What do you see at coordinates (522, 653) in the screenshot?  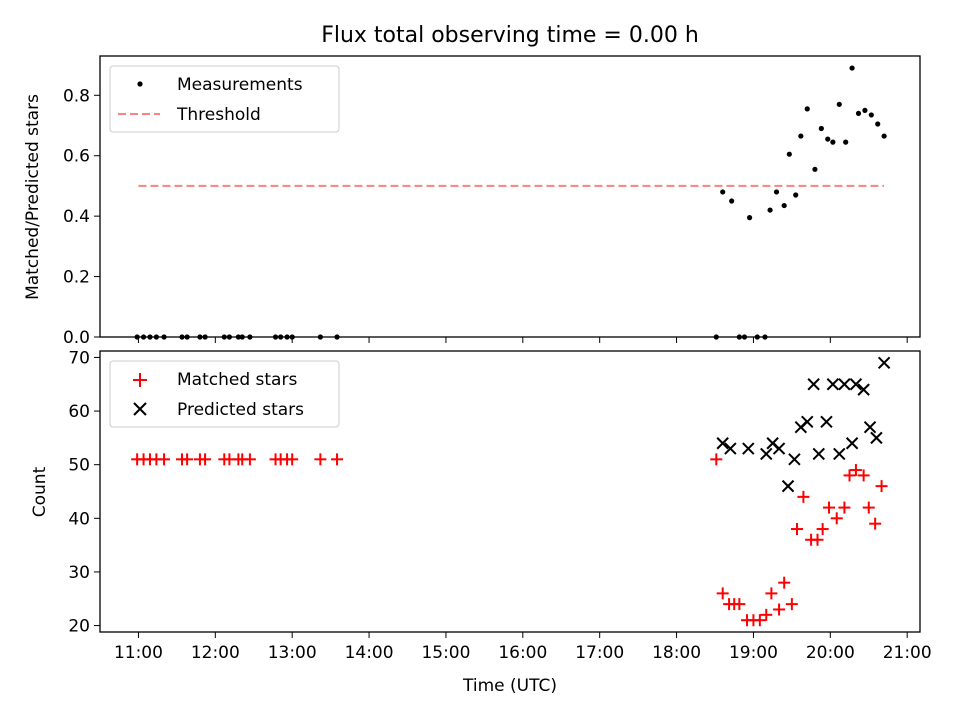 I see `bottom-xtick-label: 16:00` at bounding box center [522, 653].